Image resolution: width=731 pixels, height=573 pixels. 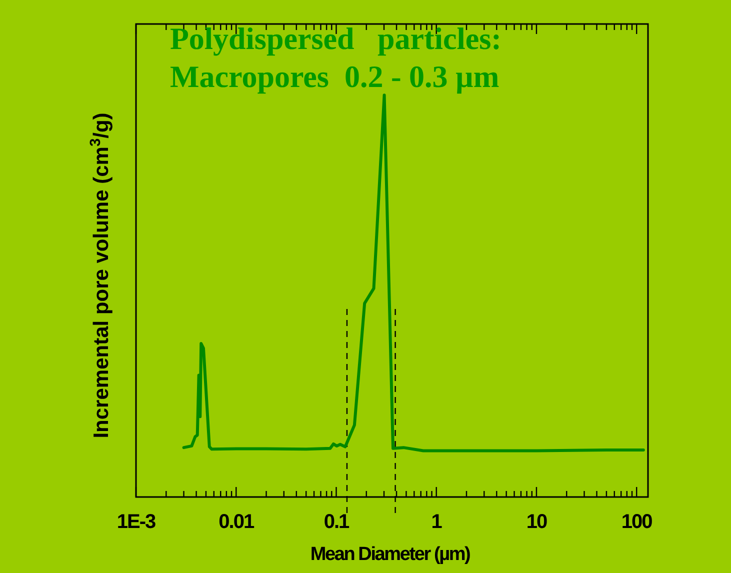 What do you see at coordinates (236, 522) in the screenshot?
I see `x-tick-label: 0.01` at bounding box center [236, 522].